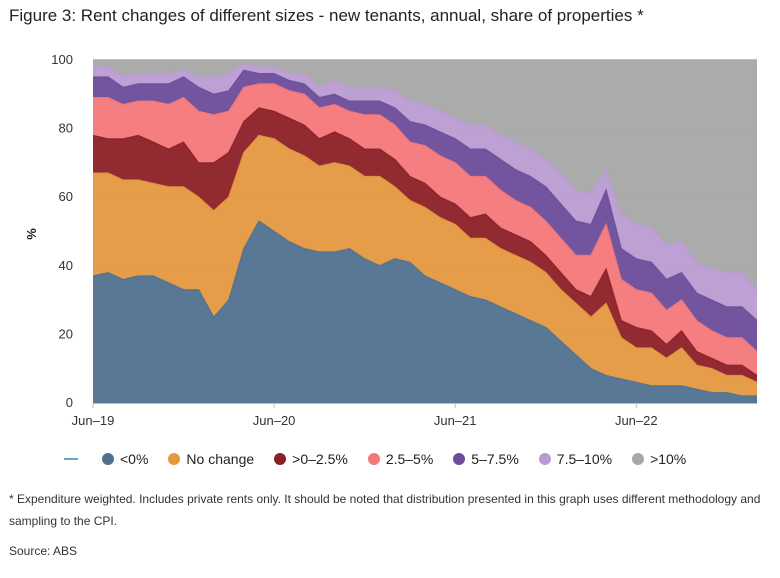 This screenshot has width=780, height=578. I want to click on y-tick-label: 0, so click(69, 402).